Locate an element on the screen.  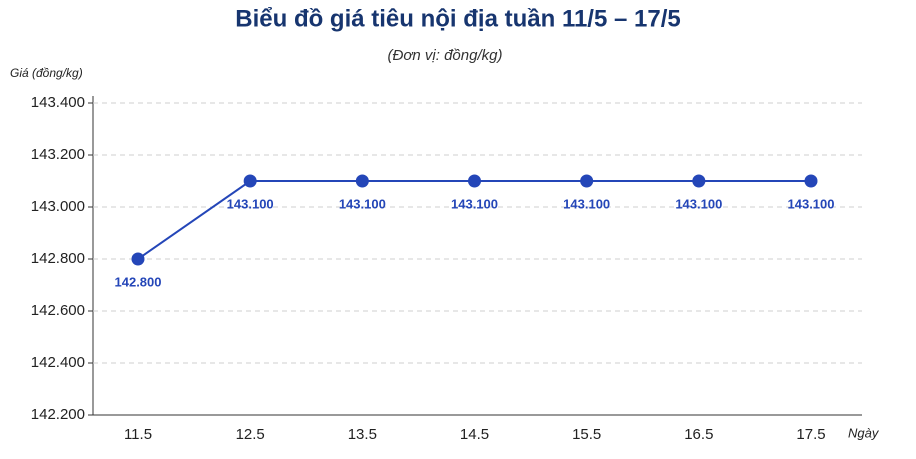
x-tick-label: 16.5 is located at coordinates (698, 434).